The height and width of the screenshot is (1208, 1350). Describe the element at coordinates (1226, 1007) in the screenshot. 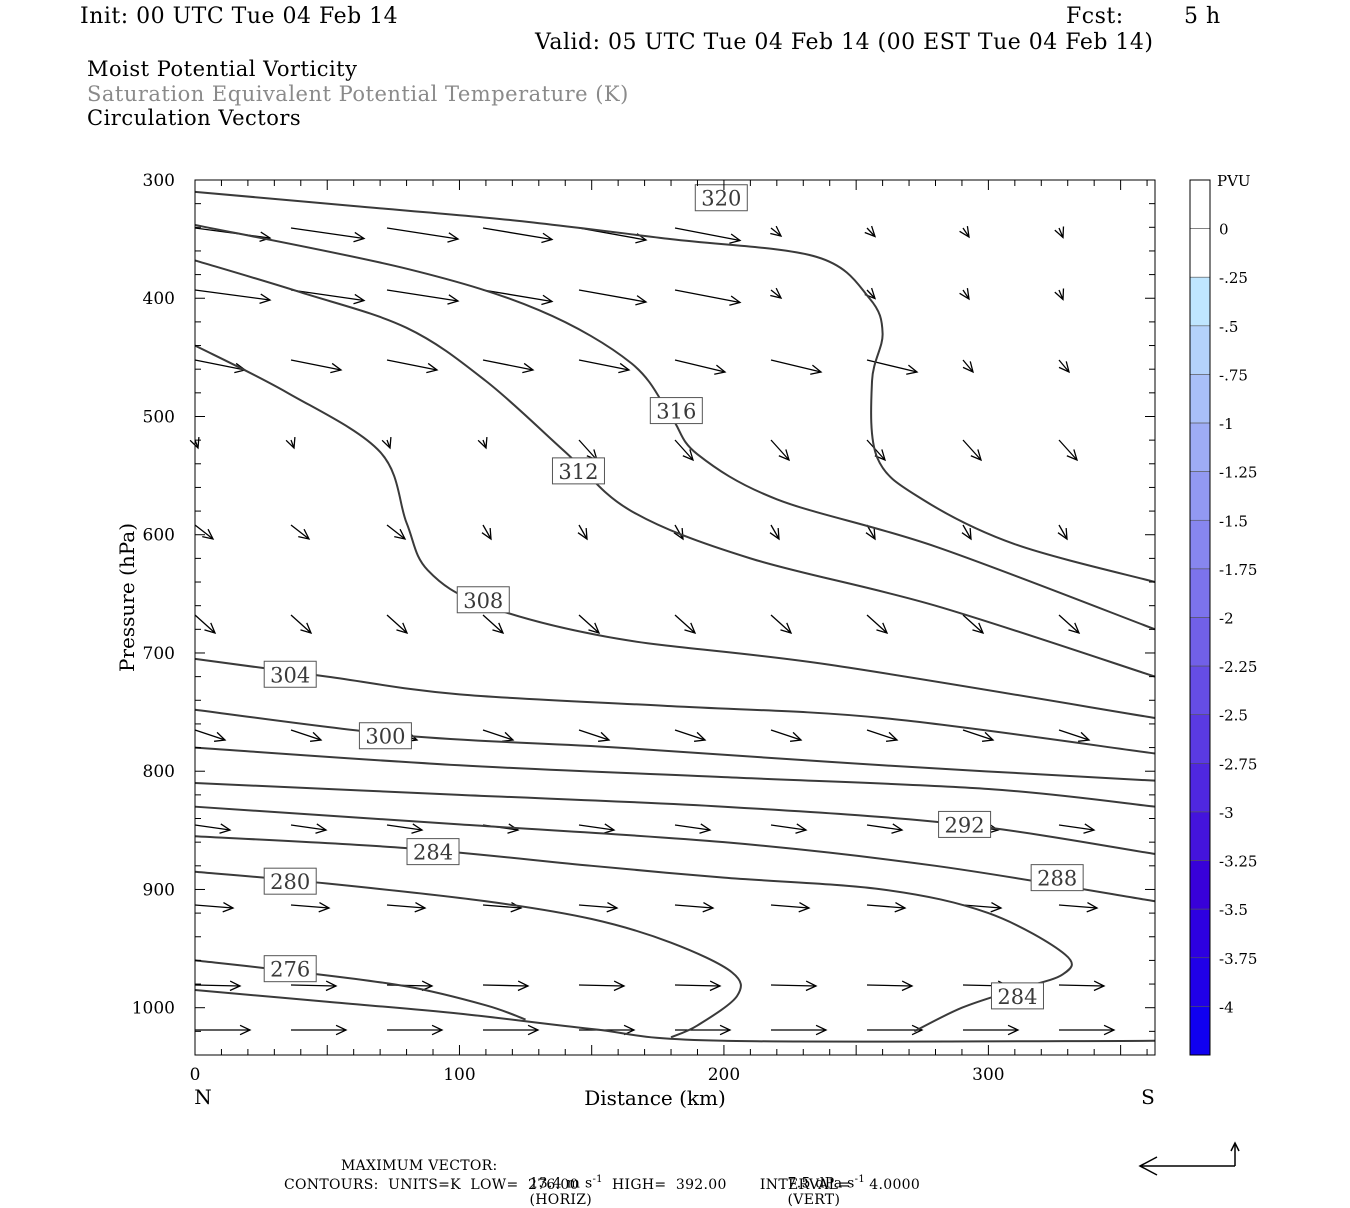

I see `colorbar-level-label: -4` at that location.